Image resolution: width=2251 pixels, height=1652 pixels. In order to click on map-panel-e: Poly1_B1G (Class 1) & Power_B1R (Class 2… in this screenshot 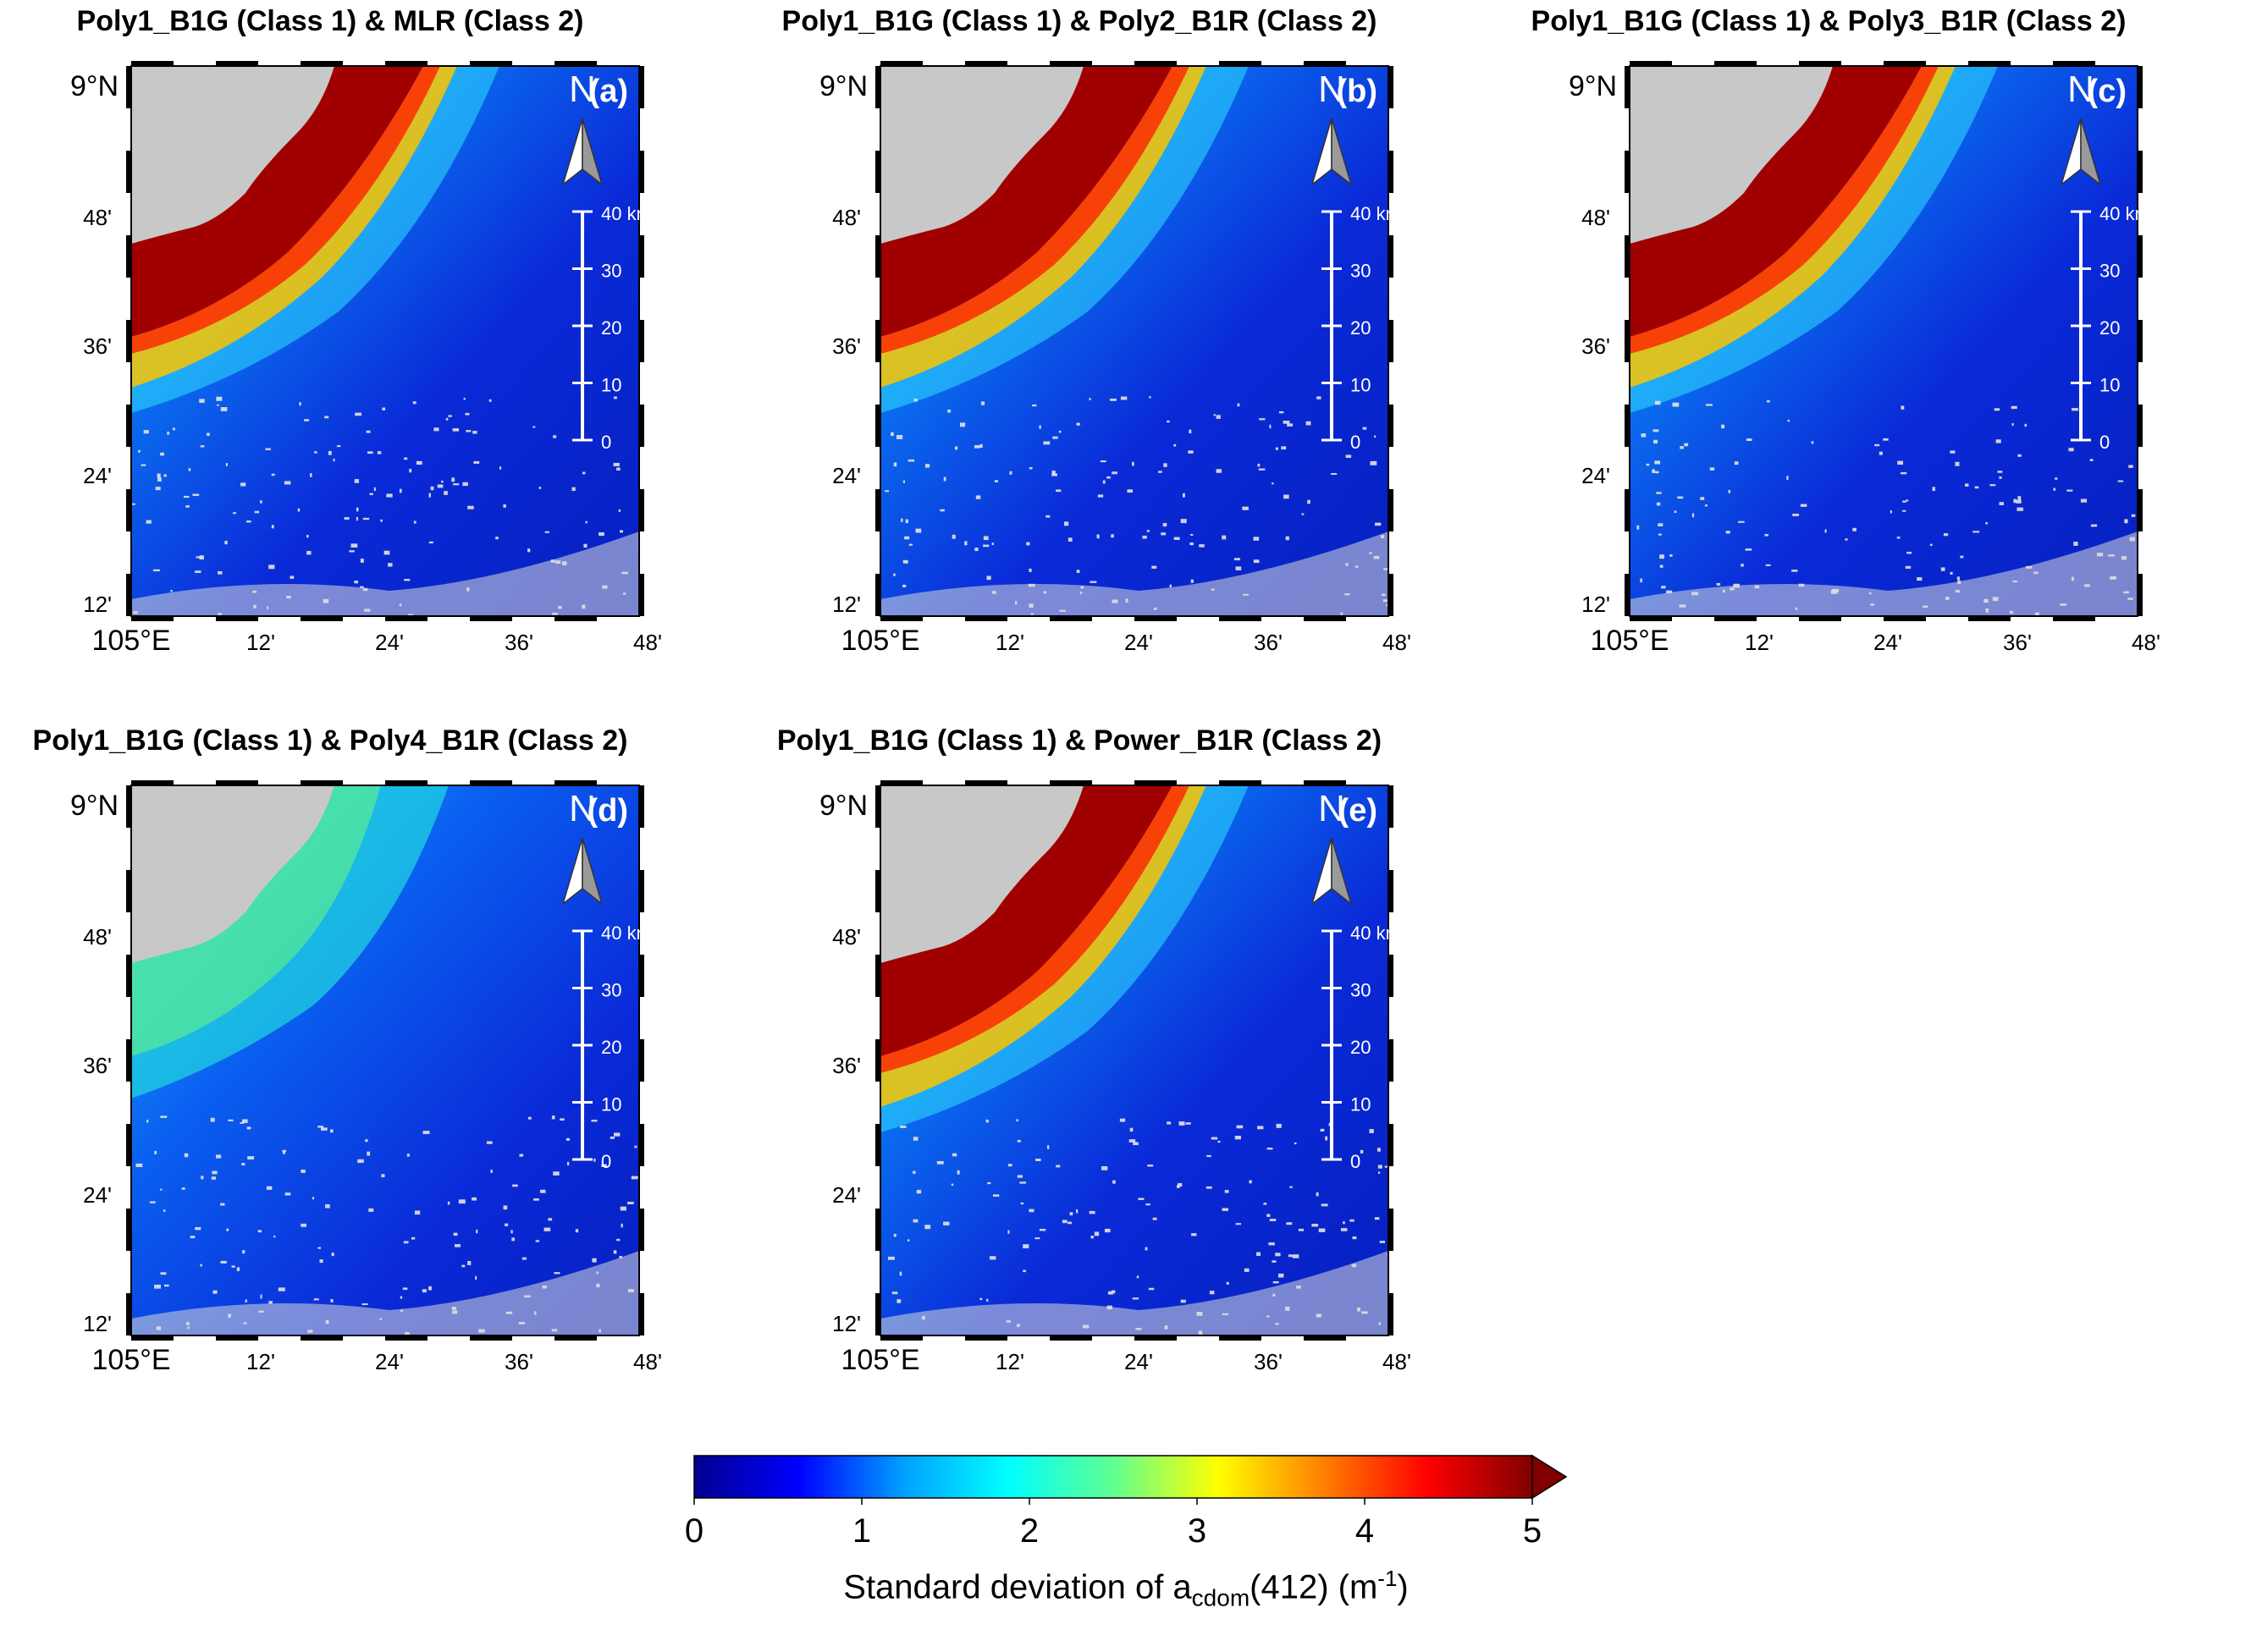, I will do `click(1080, 1066)`.